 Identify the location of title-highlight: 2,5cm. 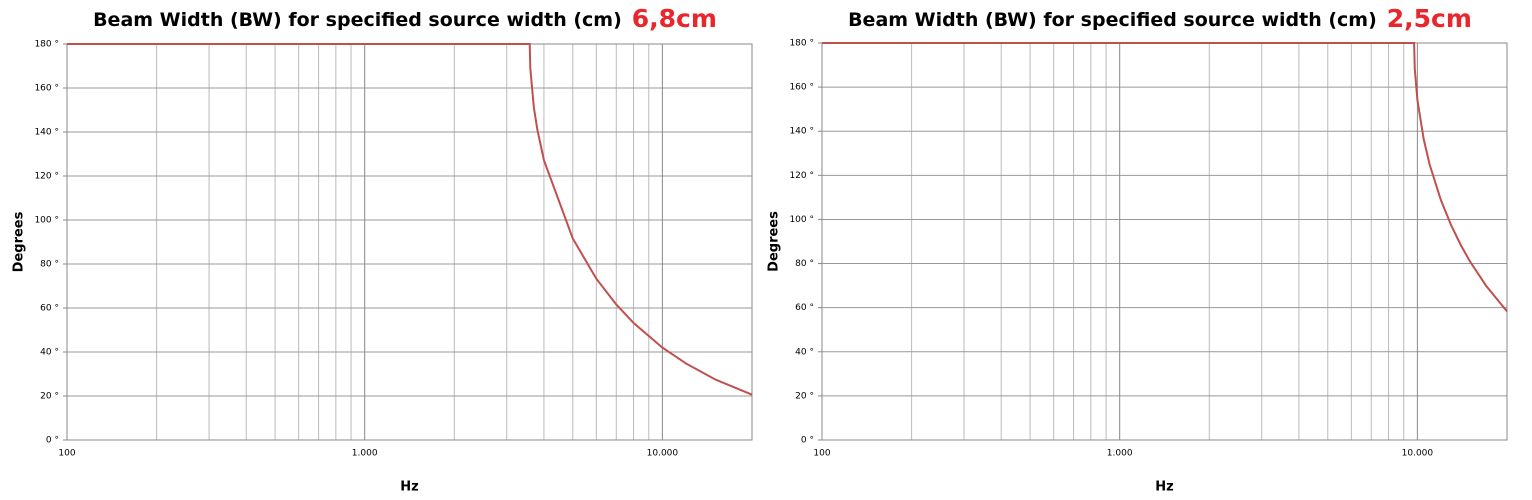
(1429, 18).